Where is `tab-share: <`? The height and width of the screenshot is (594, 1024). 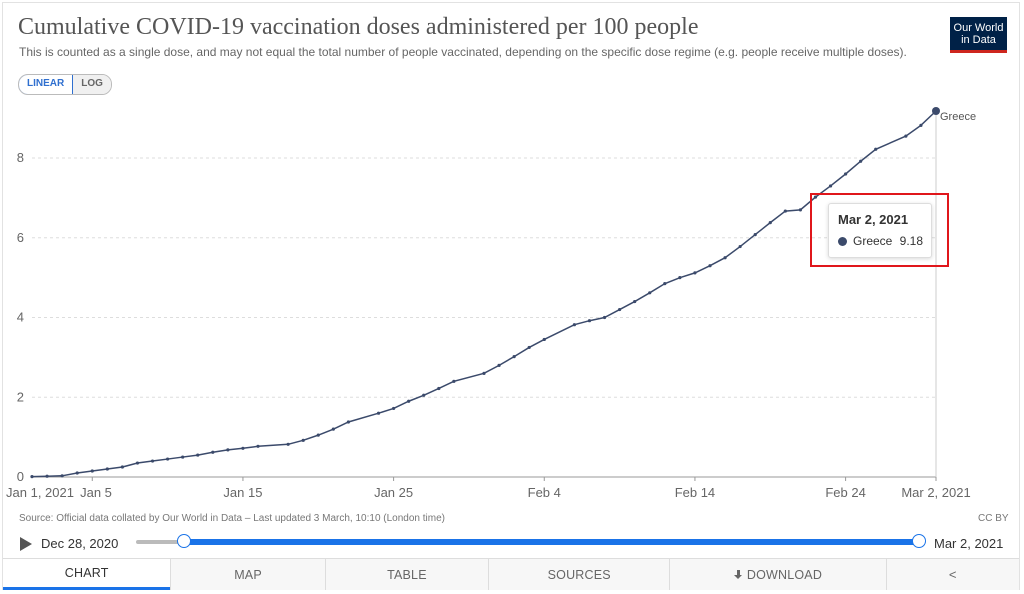 tab-share: < is located at coordinates (952, 574).